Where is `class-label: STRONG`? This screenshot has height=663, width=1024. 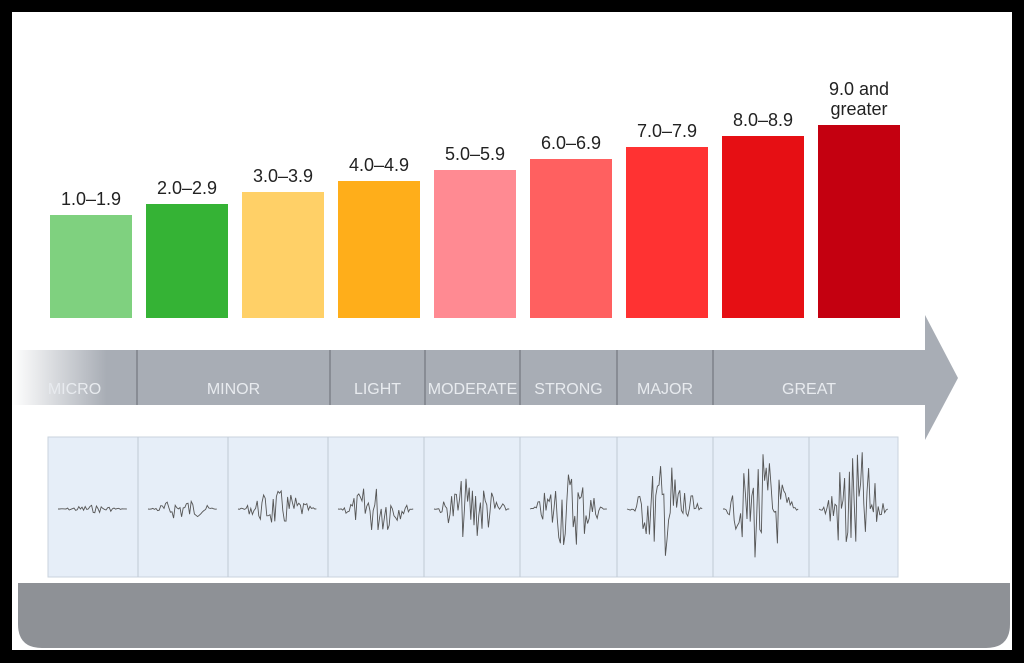 class-label: STRONG is located at coordinates (568, 389).